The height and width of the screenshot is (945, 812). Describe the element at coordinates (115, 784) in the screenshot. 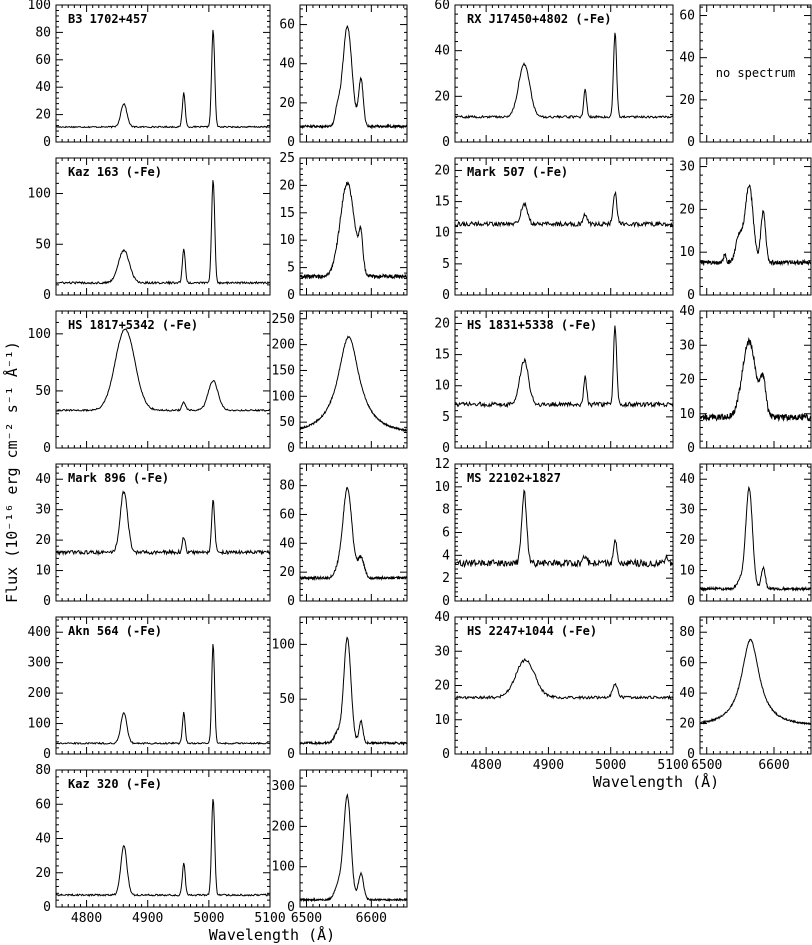

I see `object-name: Kaz 320 (-Fe)` at that location.